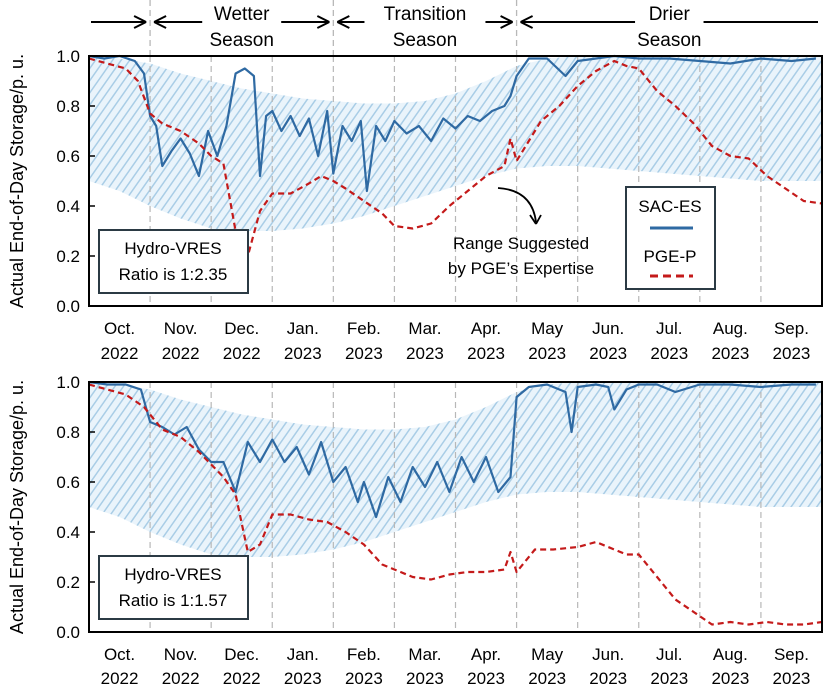 The image size is (830, 689). Describe the element at coordinates (535, 219) in the screenshot. I see `range-note-arrowhead` at that location.